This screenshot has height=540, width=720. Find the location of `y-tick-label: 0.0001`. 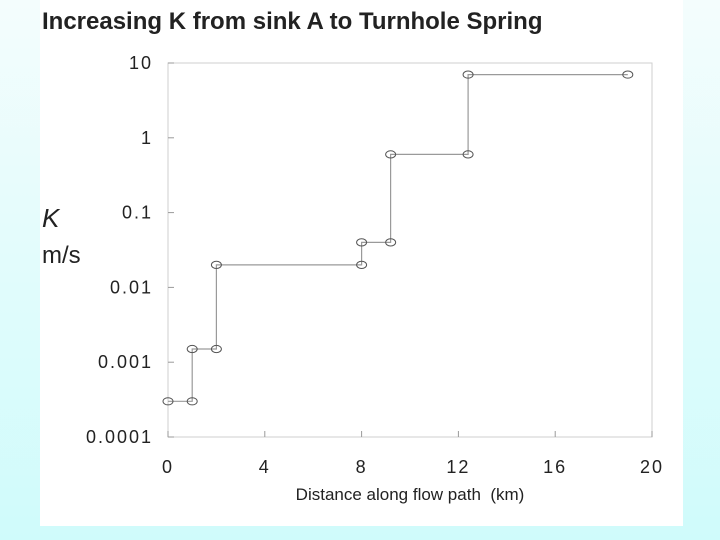

y-tick-label: 0.0001 is located at coordinates (119, 437).